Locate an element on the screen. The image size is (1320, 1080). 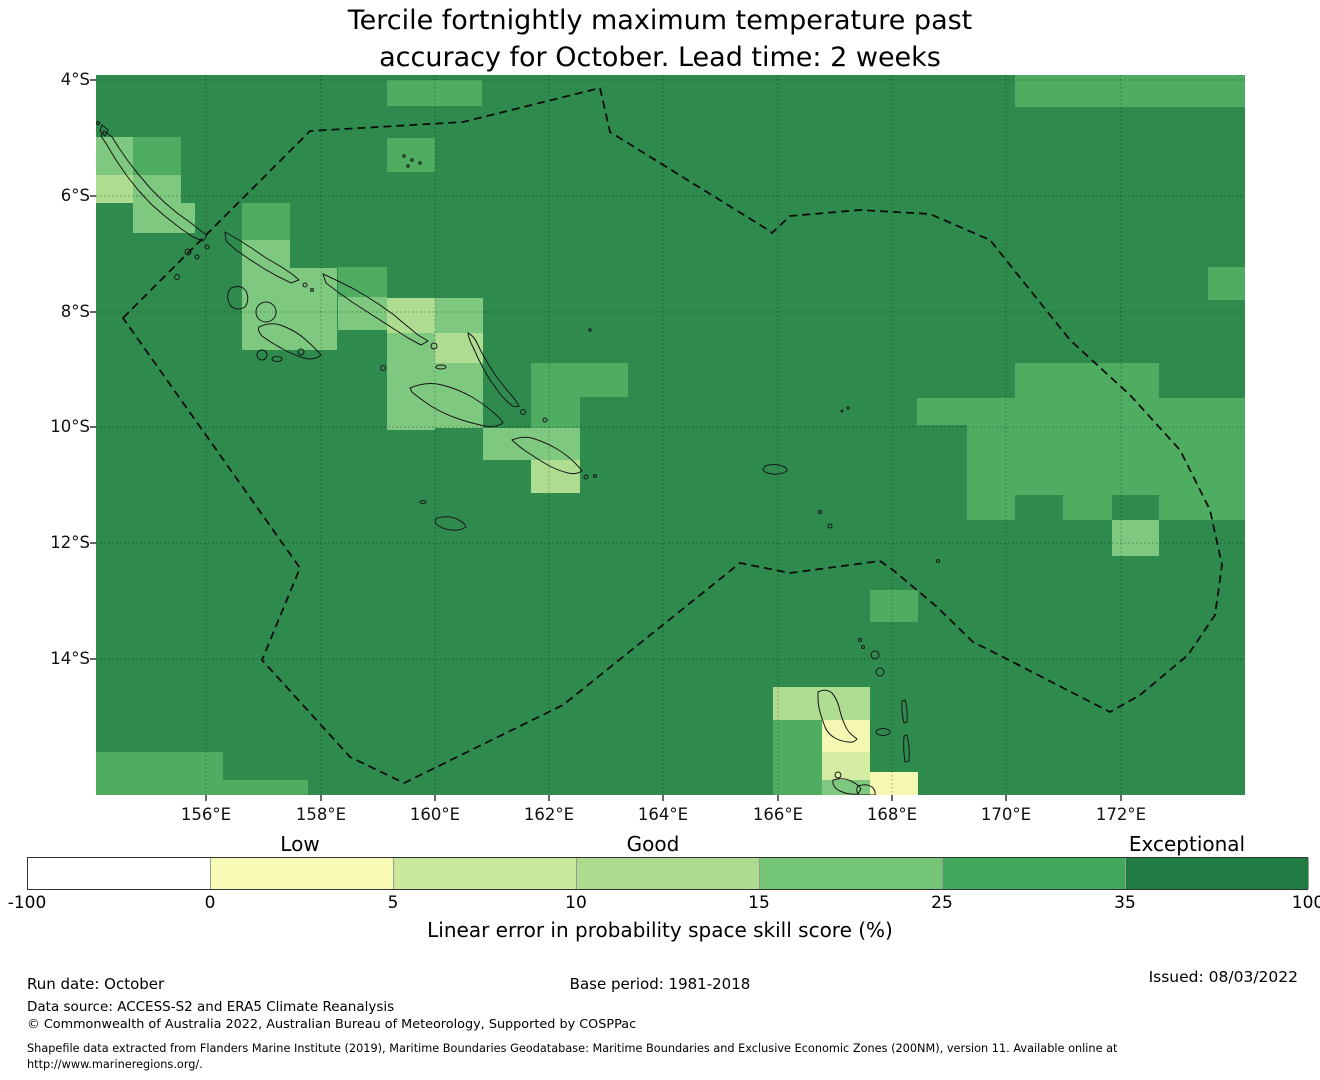
y-axis-tick-label: 6°S is located at coordinates (75, 195).